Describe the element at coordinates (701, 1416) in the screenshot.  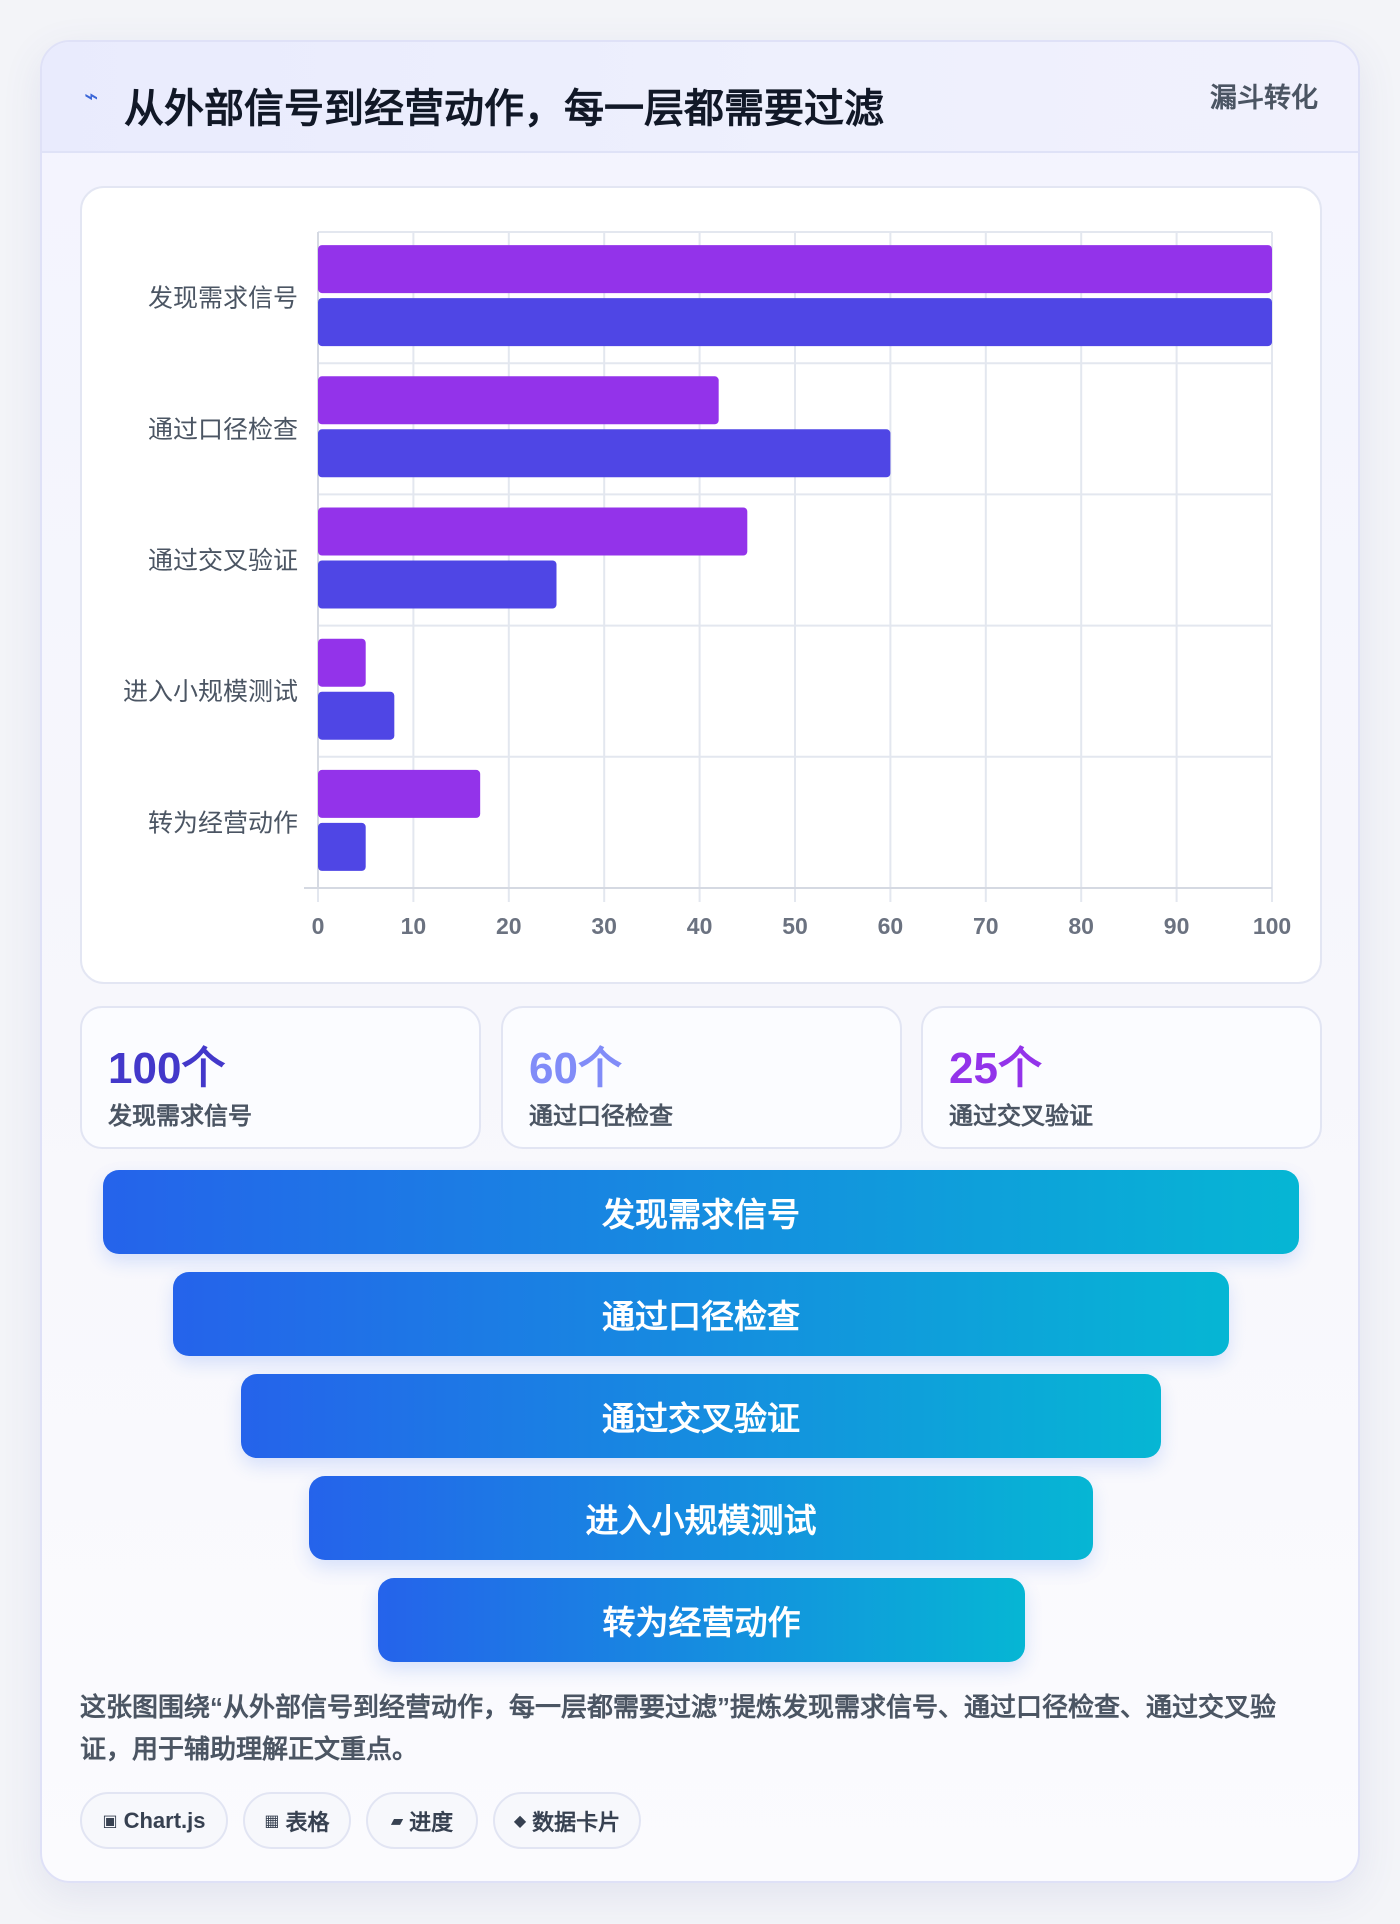
I see `funnel-stage-3: 通过交叉验证` at that location.